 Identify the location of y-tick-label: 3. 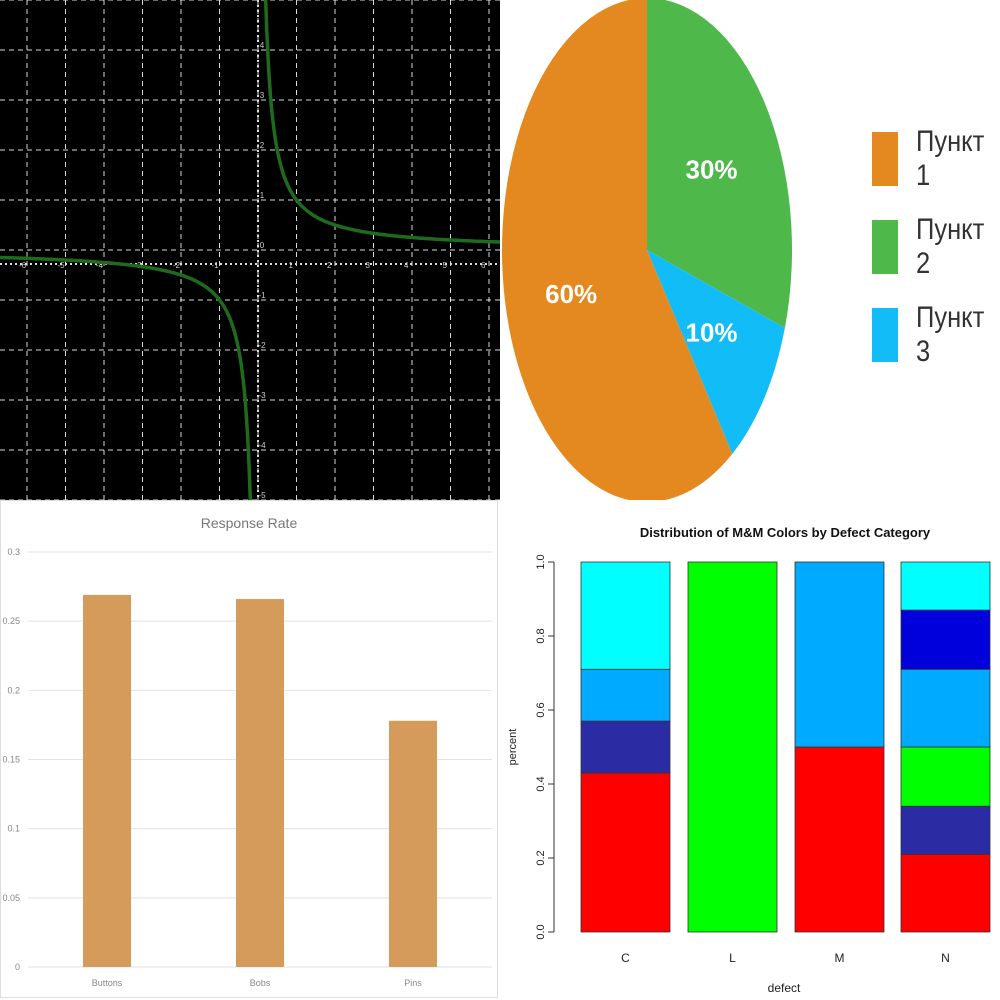
(262, 95).